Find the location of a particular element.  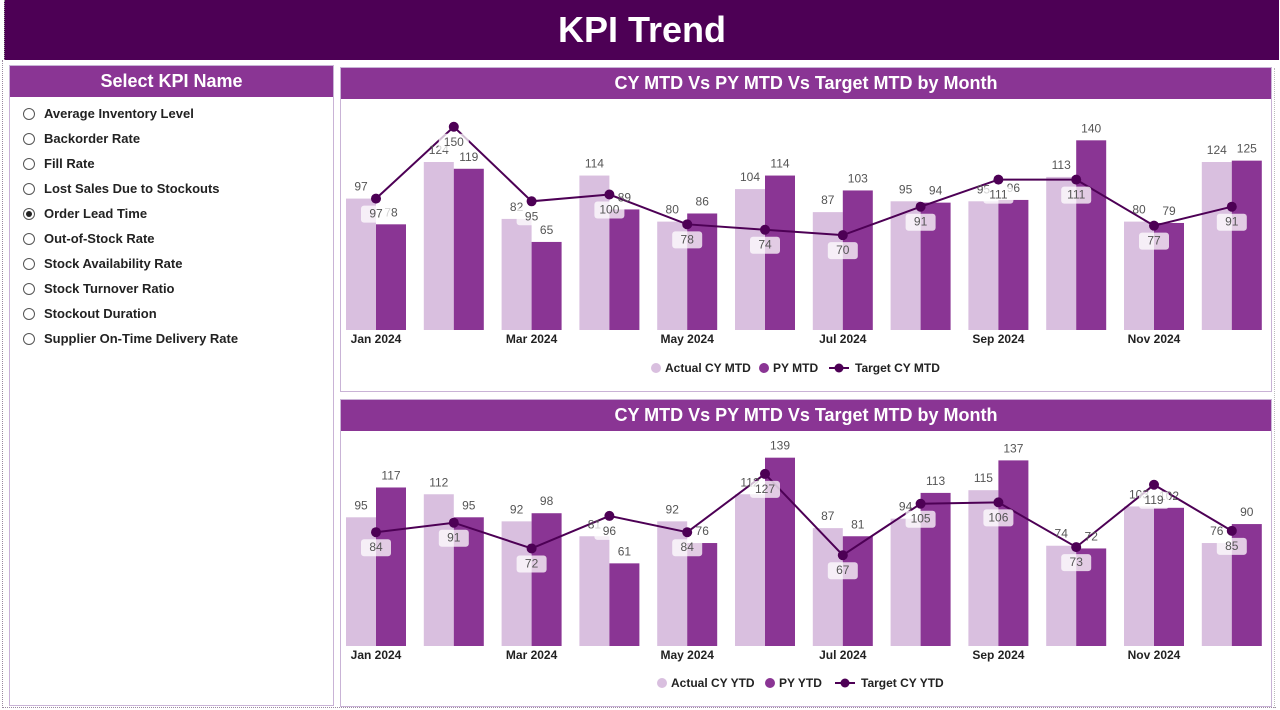

data-label-actual: 97 is located at coordinates (361, 187).